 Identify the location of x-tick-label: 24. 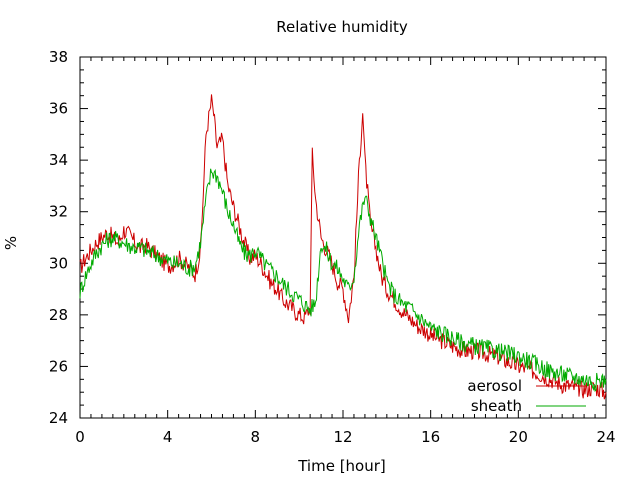
(605, 437).